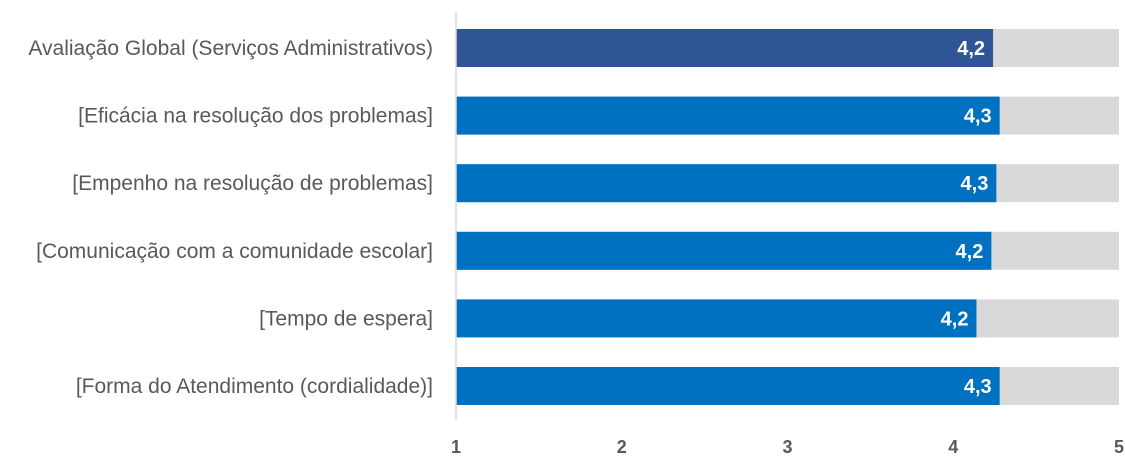 The image size is (1125, 459). I want to click on x-axis-tick-labels: 1 2 3 4 5, so click(787, 447).